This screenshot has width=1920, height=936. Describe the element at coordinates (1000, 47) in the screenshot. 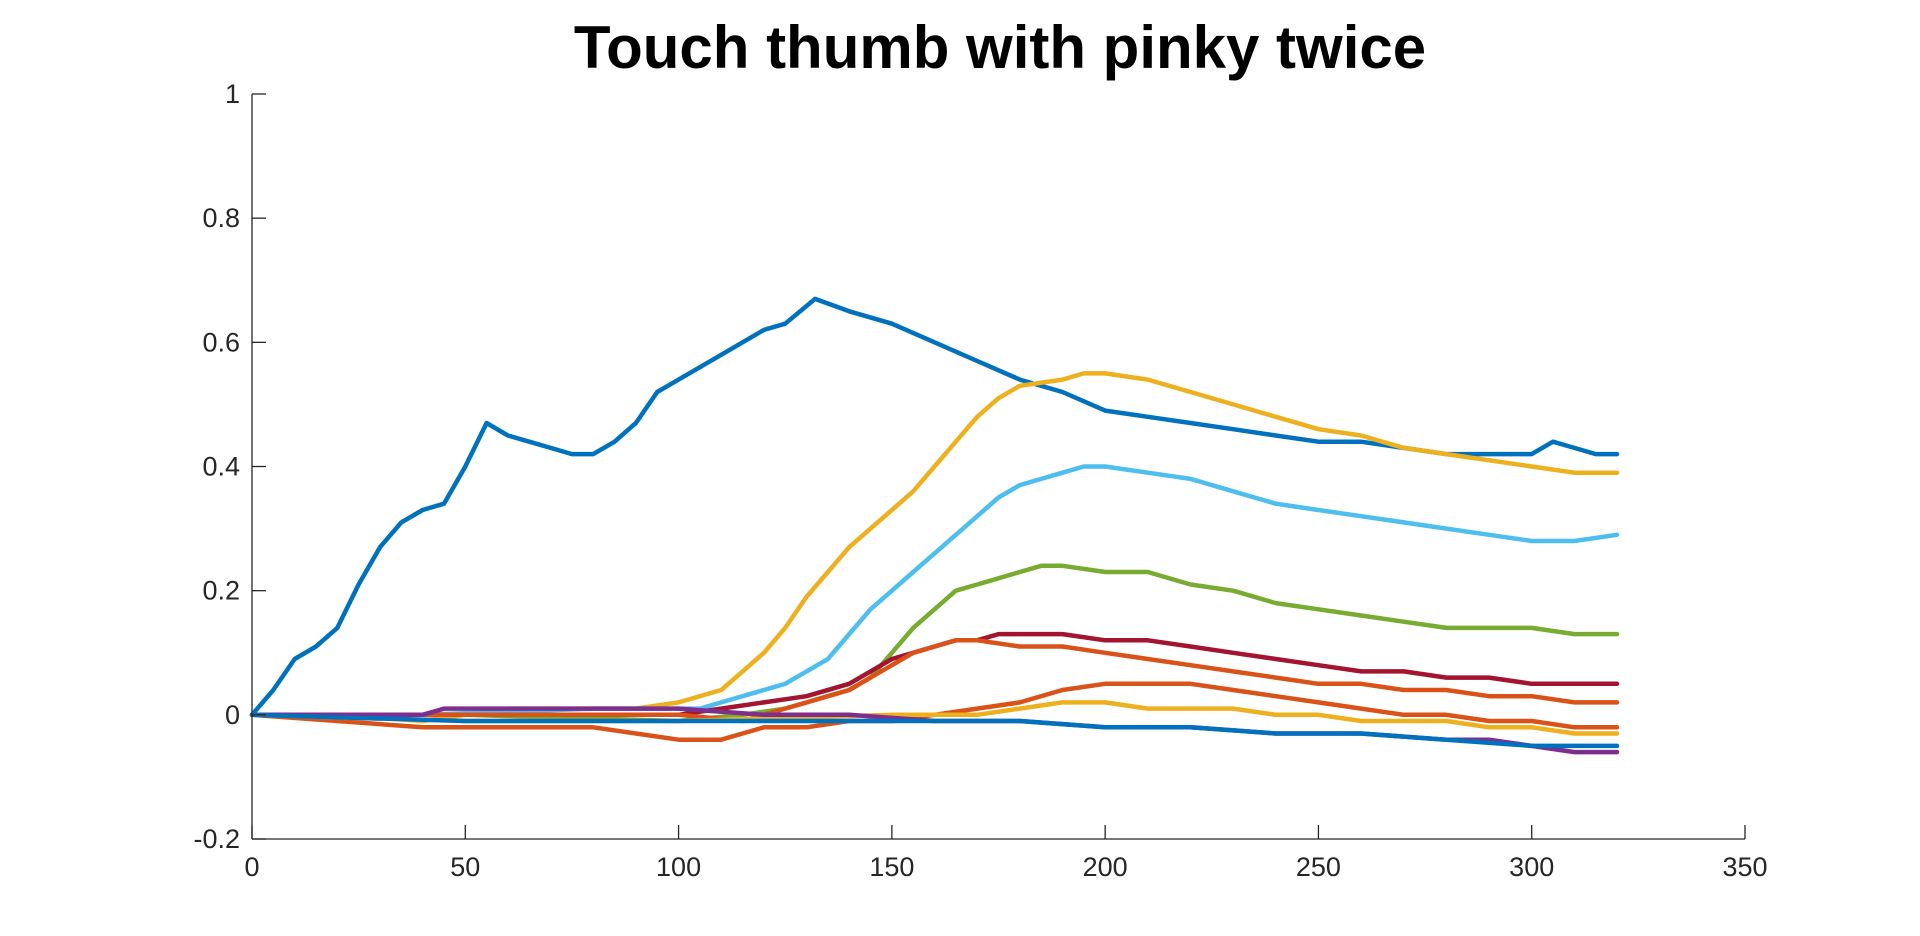

I see `chart-title: Touch thumb with pinky twice` at that location.